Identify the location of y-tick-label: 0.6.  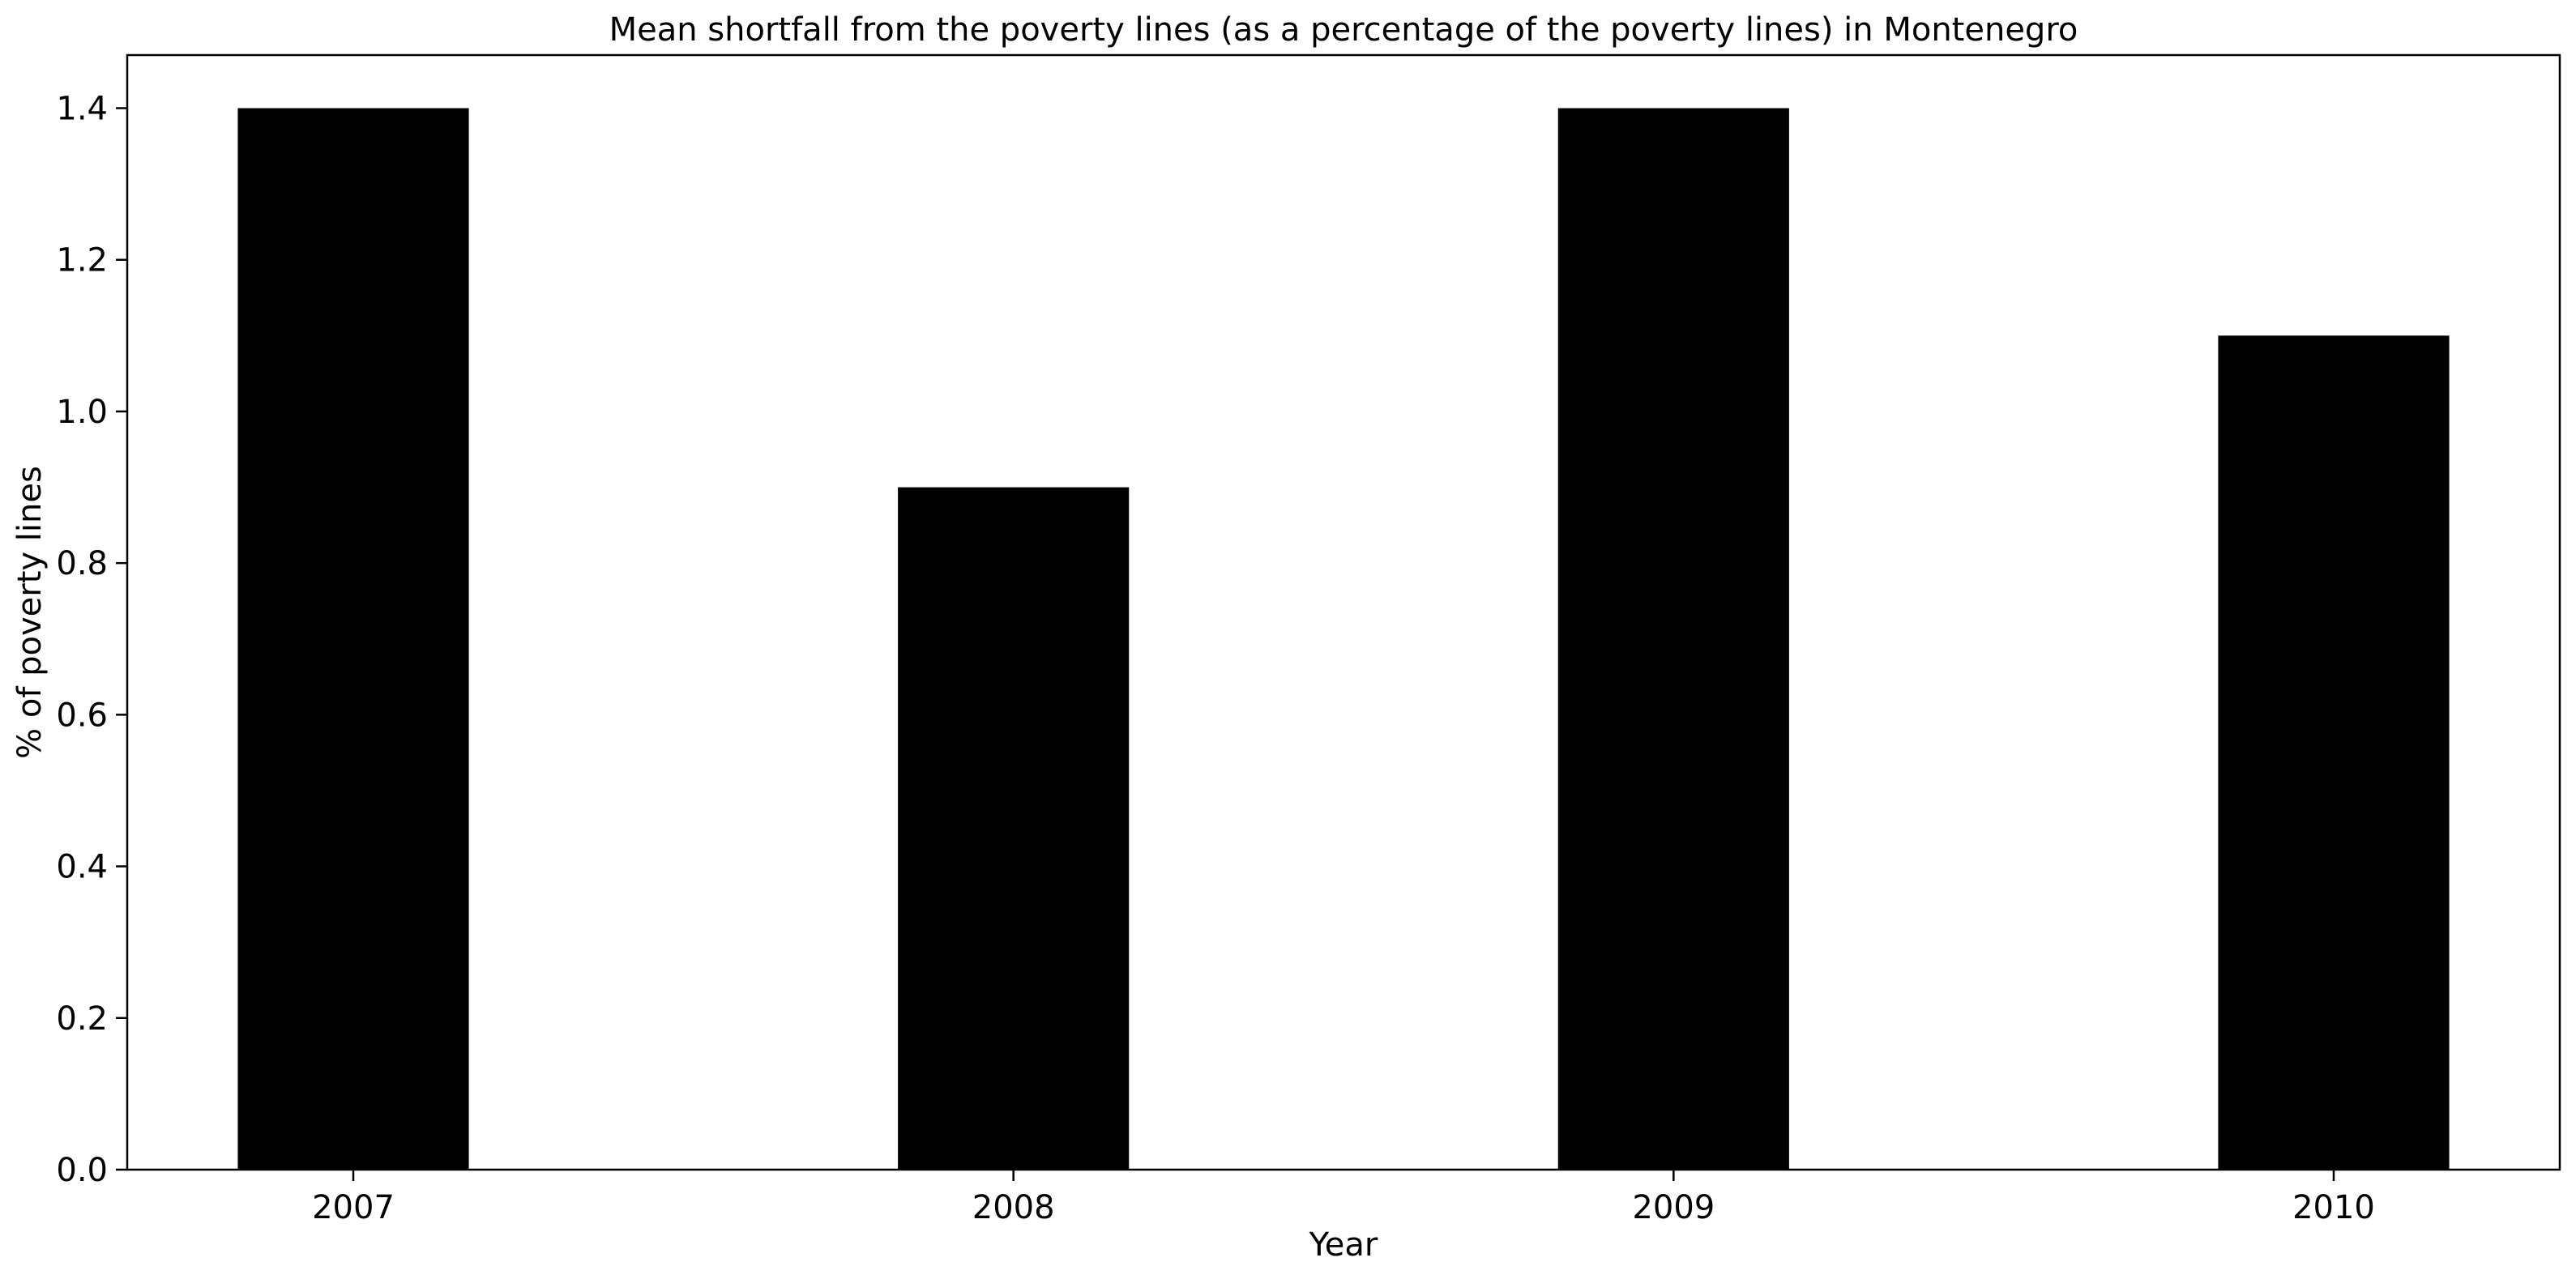
(82, 715).